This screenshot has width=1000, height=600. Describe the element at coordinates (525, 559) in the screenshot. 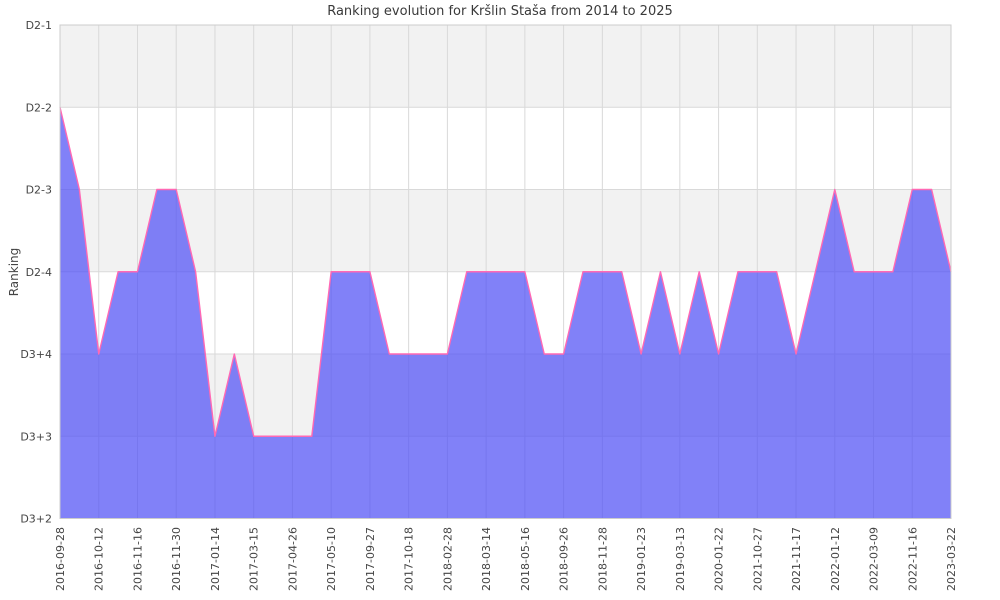

I see `x-tick-label: 2018-05-16` at that location.